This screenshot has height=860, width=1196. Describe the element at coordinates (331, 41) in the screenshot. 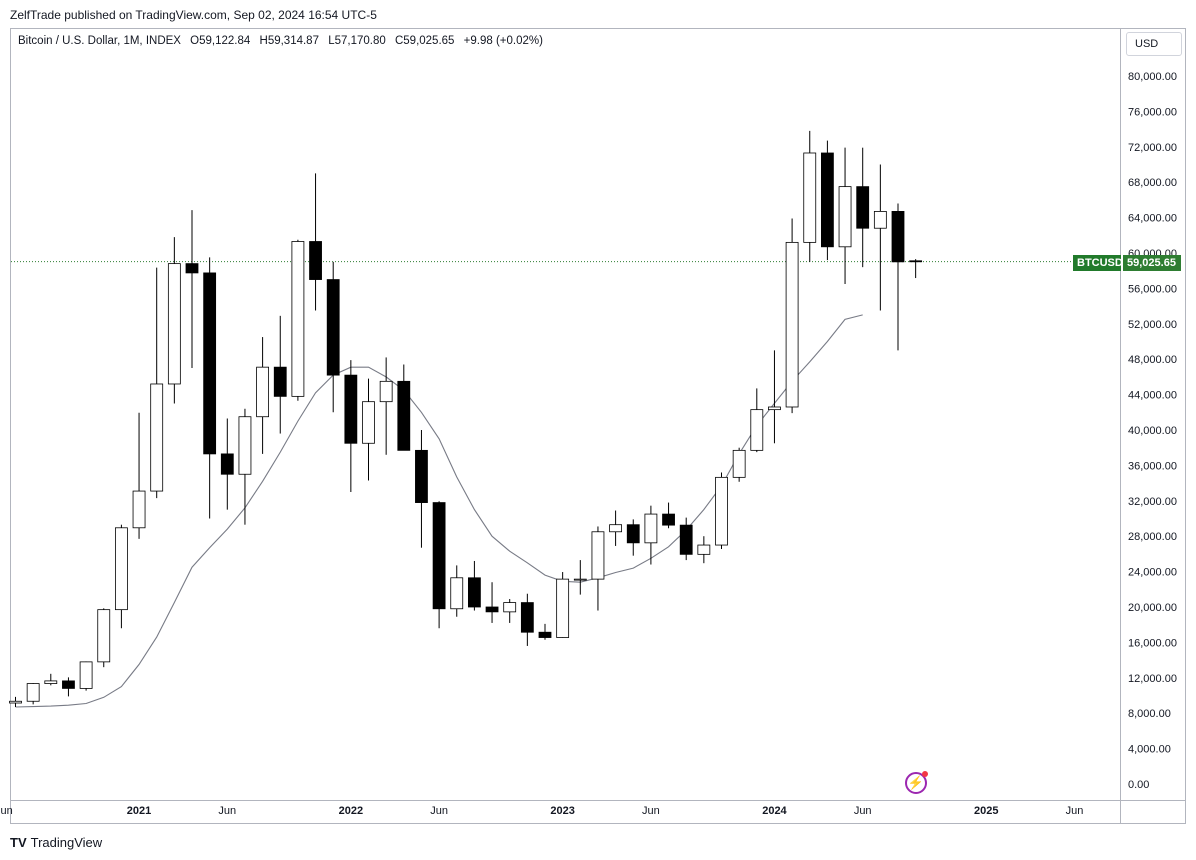

I see `ohlc-low-label: L` at that location.